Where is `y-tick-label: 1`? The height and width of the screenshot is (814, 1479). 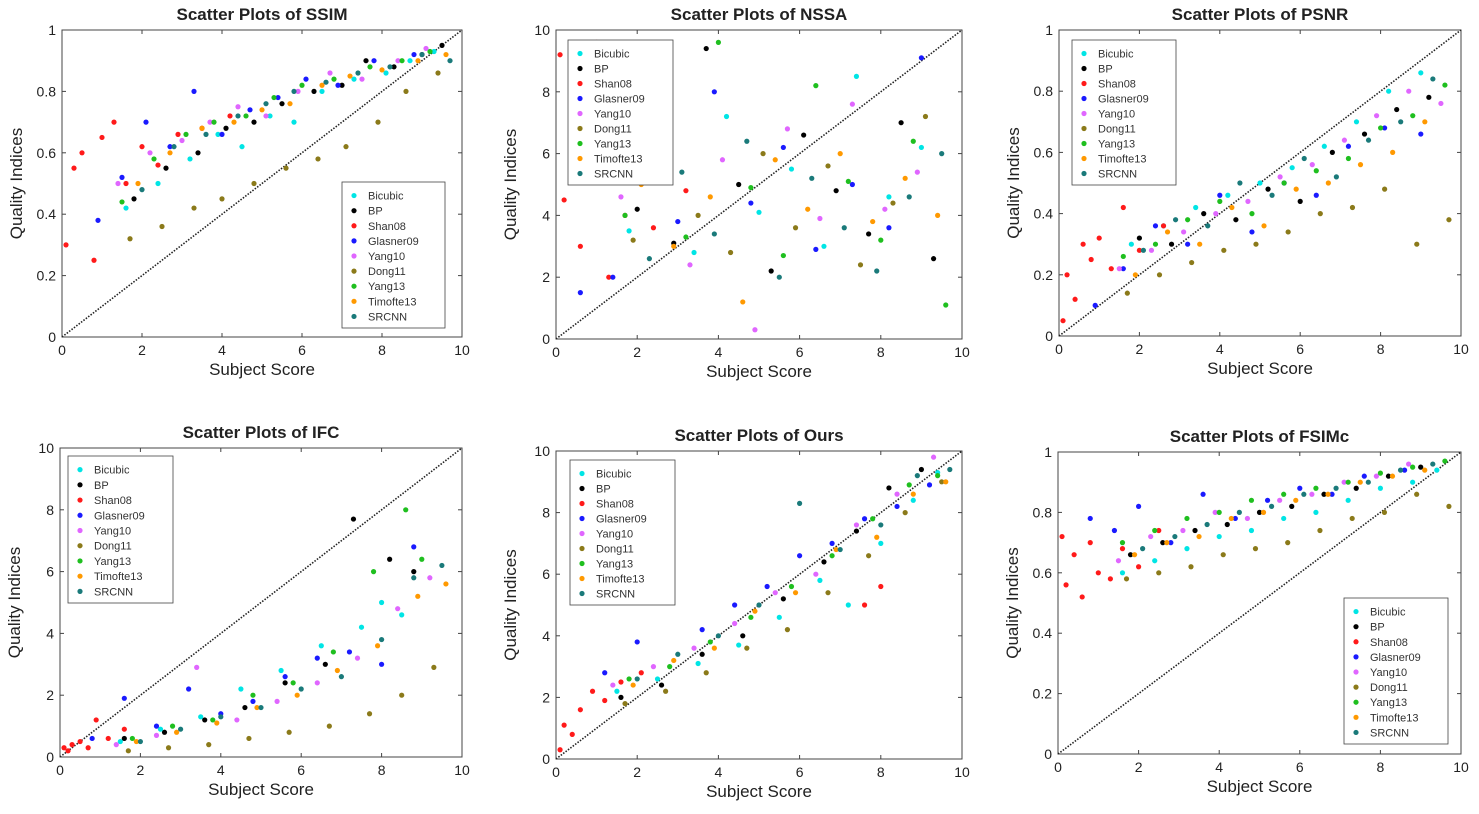
y-tick-label: 1 is located at coordinates (1048, 452).